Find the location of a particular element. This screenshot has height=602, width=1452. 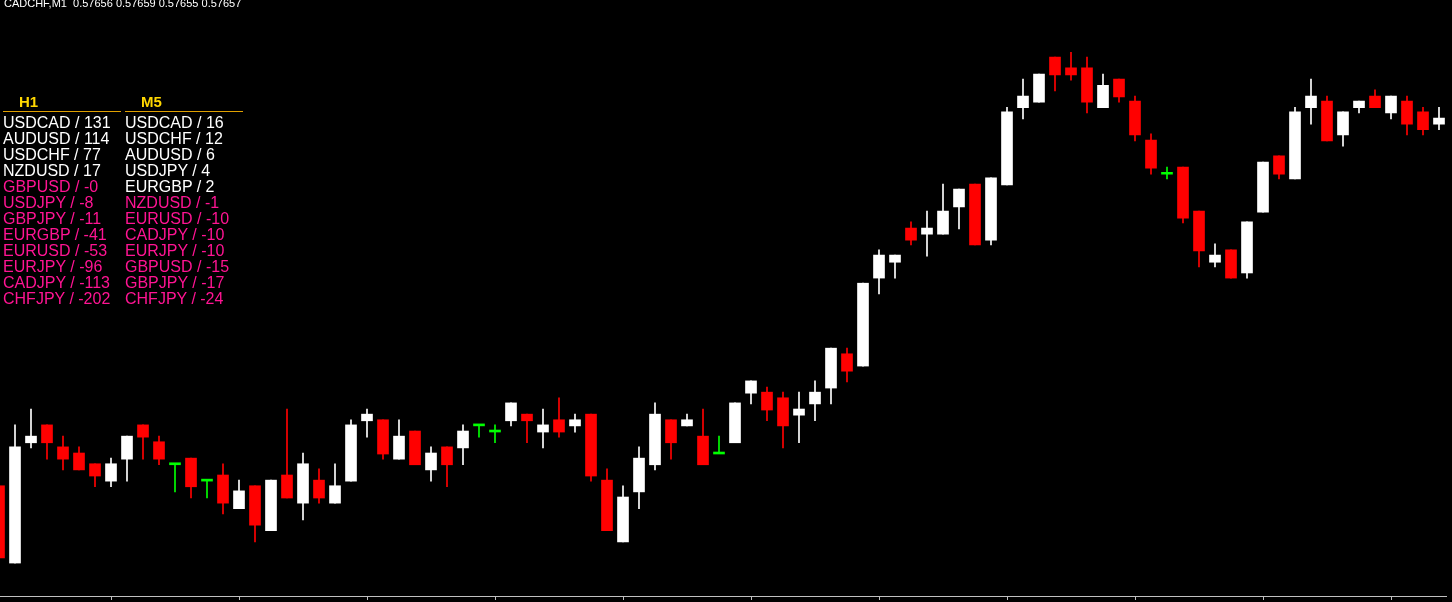

category-label: EURUSD / -53 is located at coordinates (56, 250).